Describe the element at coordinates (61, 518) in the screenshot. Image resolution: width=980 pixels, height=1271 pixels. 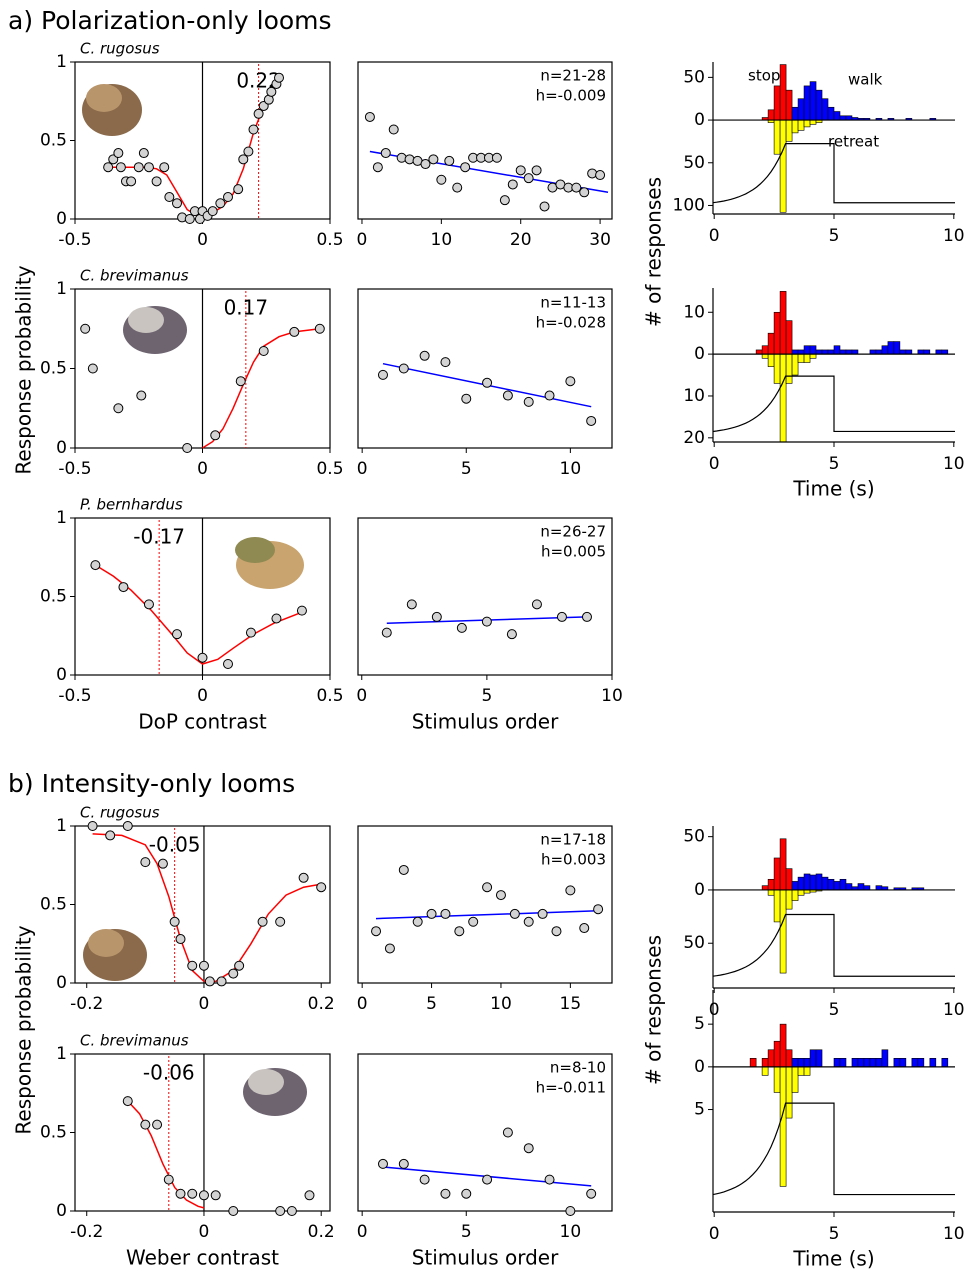
I see `y-tick-label: 1` at that location.